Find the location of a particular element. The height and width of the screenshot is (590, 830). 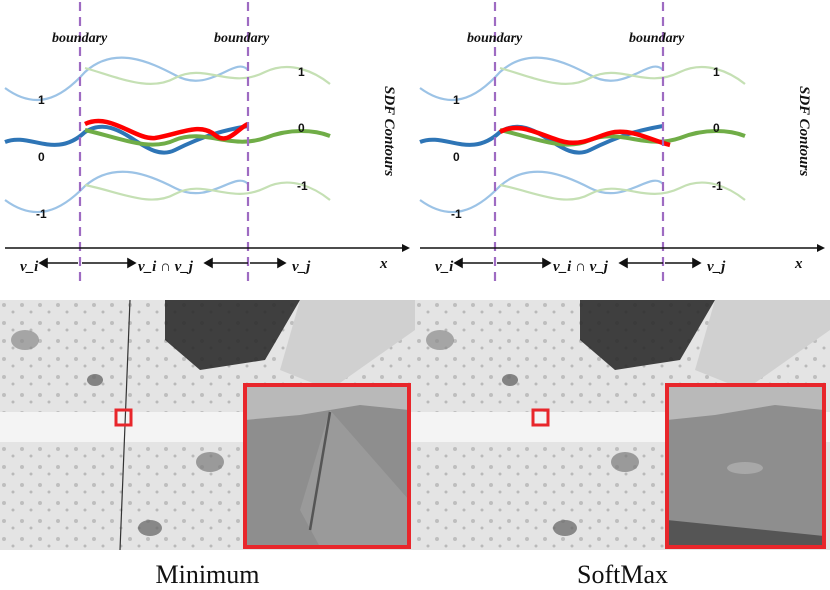

fused-contour-softmax is located at coordinates (584, 136).